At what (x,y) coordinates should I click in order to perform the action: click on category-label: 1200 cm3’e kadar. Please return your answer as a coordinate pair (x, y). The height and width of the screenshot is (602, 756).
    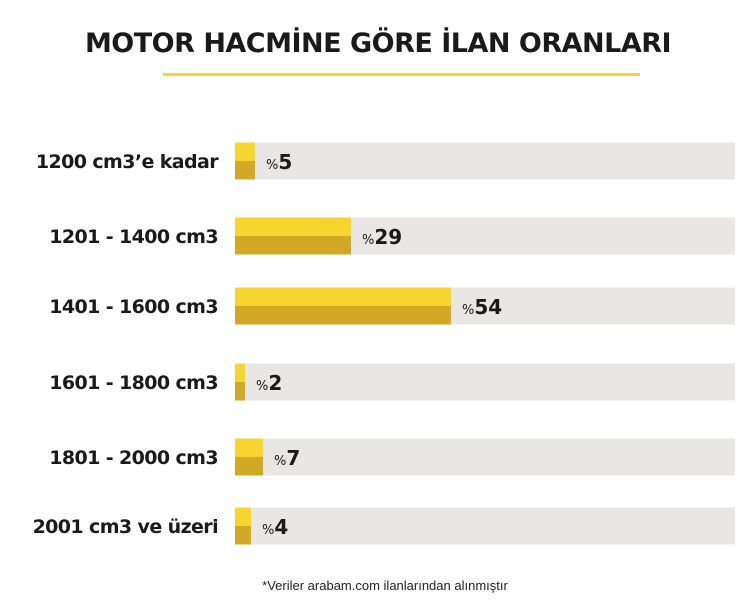
    Looking at the image, I should click on (127, 162).